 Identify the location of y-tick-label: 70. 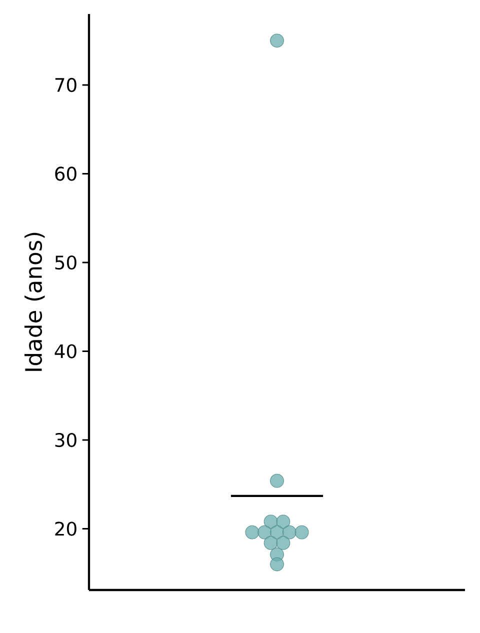
(65, 85).